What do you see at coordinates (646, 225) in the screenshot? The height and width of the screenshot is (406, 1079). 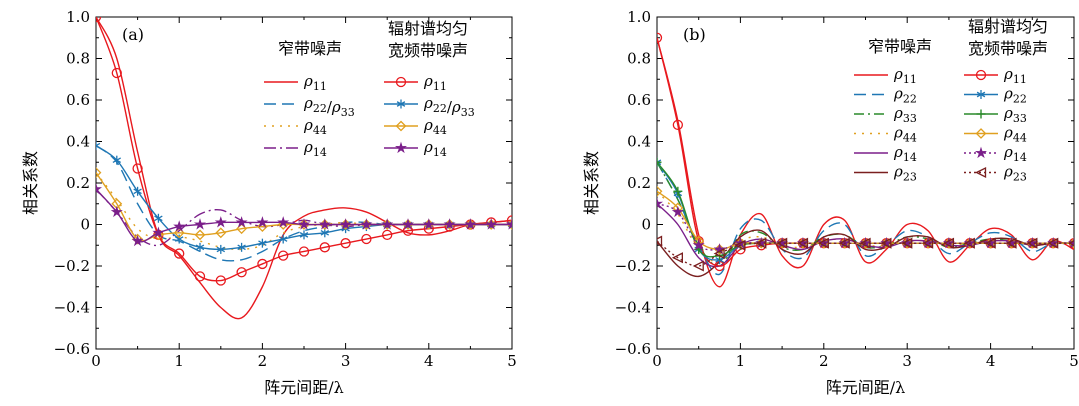 I see `y-tick-label: 0` at bounding box center [646, 225].